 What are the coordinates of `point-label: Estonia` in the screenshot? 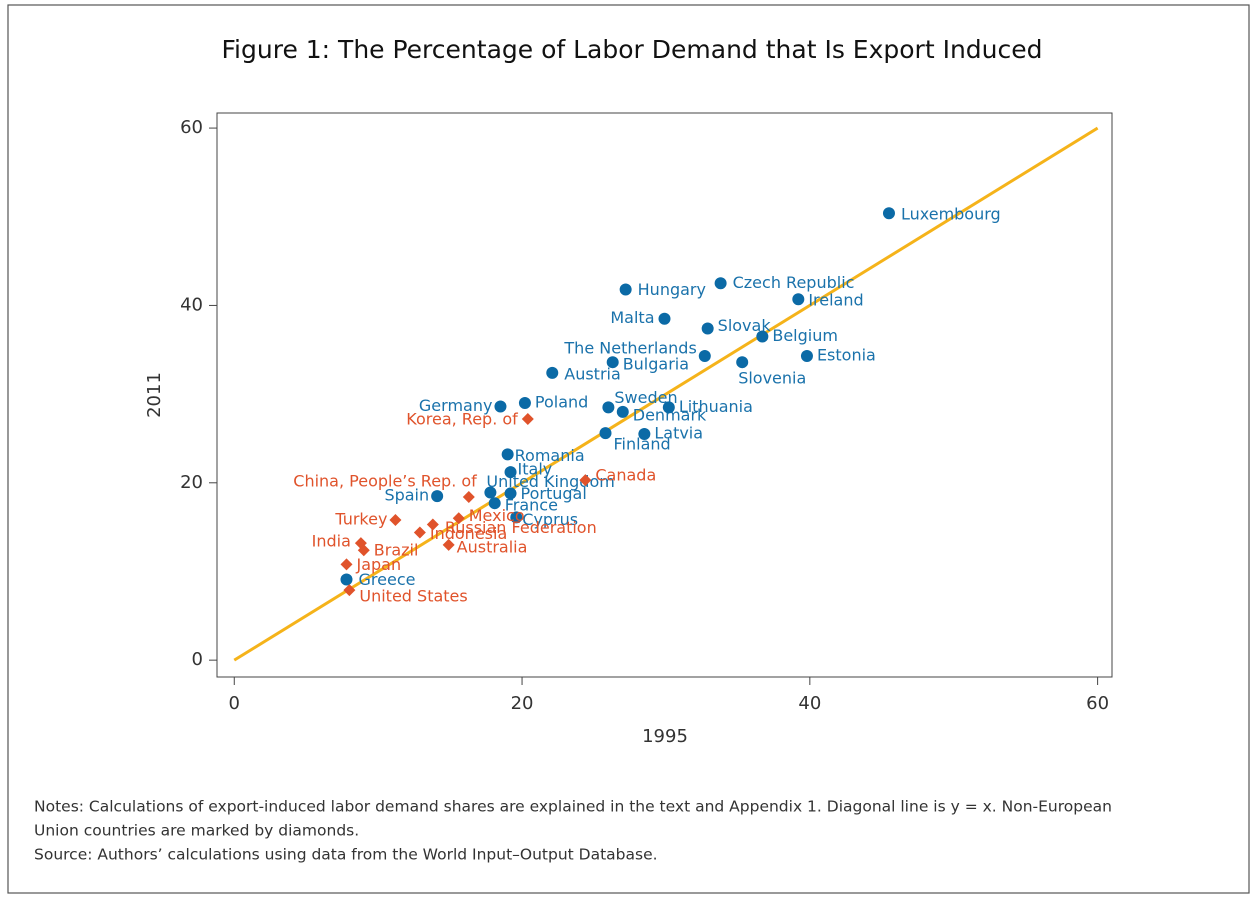 It's located at (846, 354).